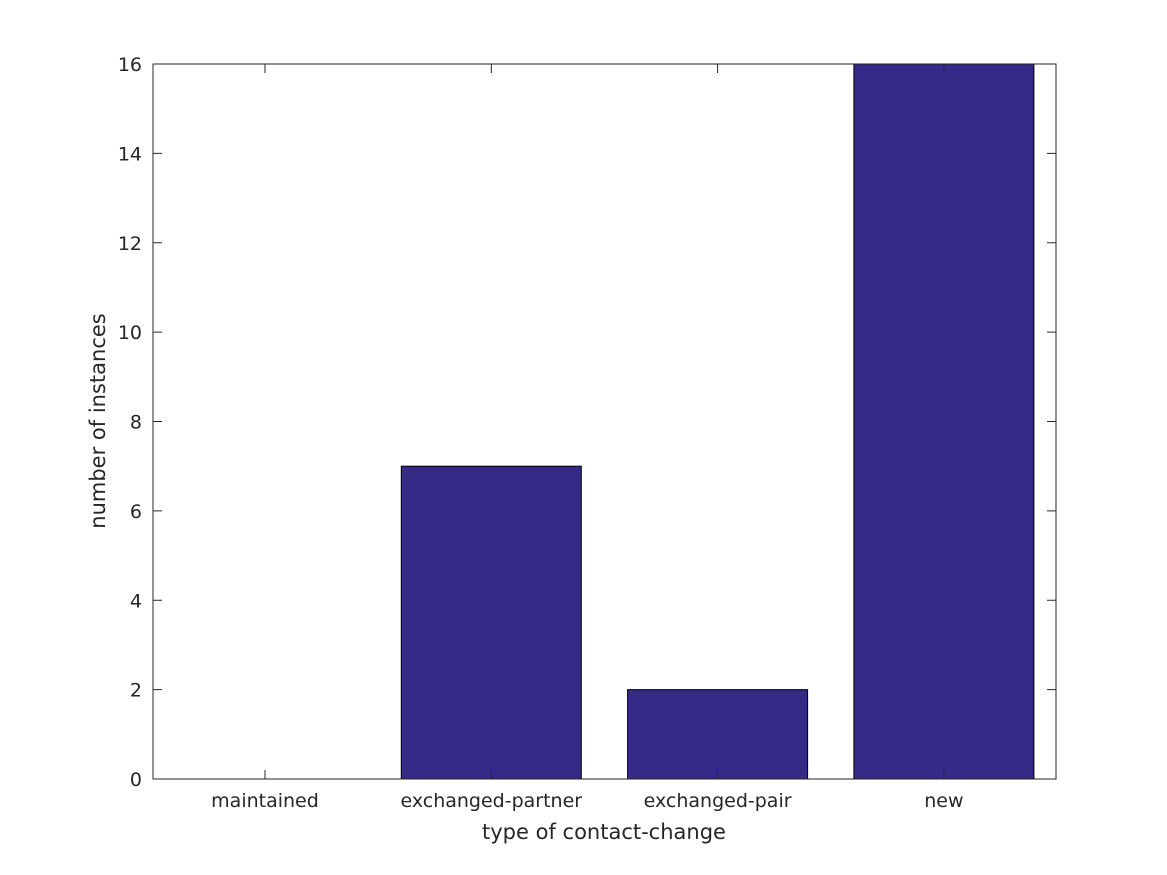  Describe the element at coordinates (136, 691) in the screenshot. I see `y-tick-label: 2` at that location.